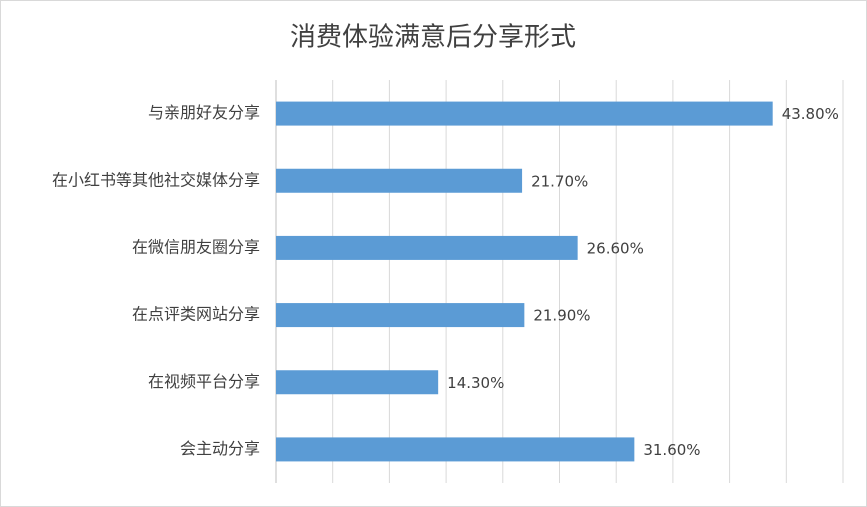  I want to click on y-tick-label: 与亲朋好友分享, so click(204, 112).